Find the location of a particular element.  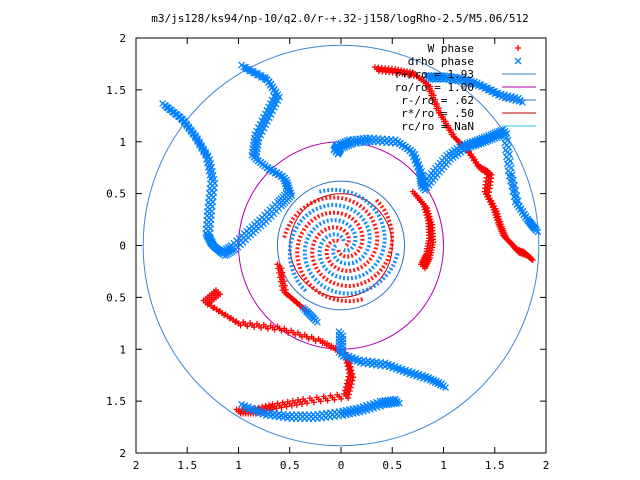

legend-label: ro/ro = 1.00 is located at coordinates (434, 87).